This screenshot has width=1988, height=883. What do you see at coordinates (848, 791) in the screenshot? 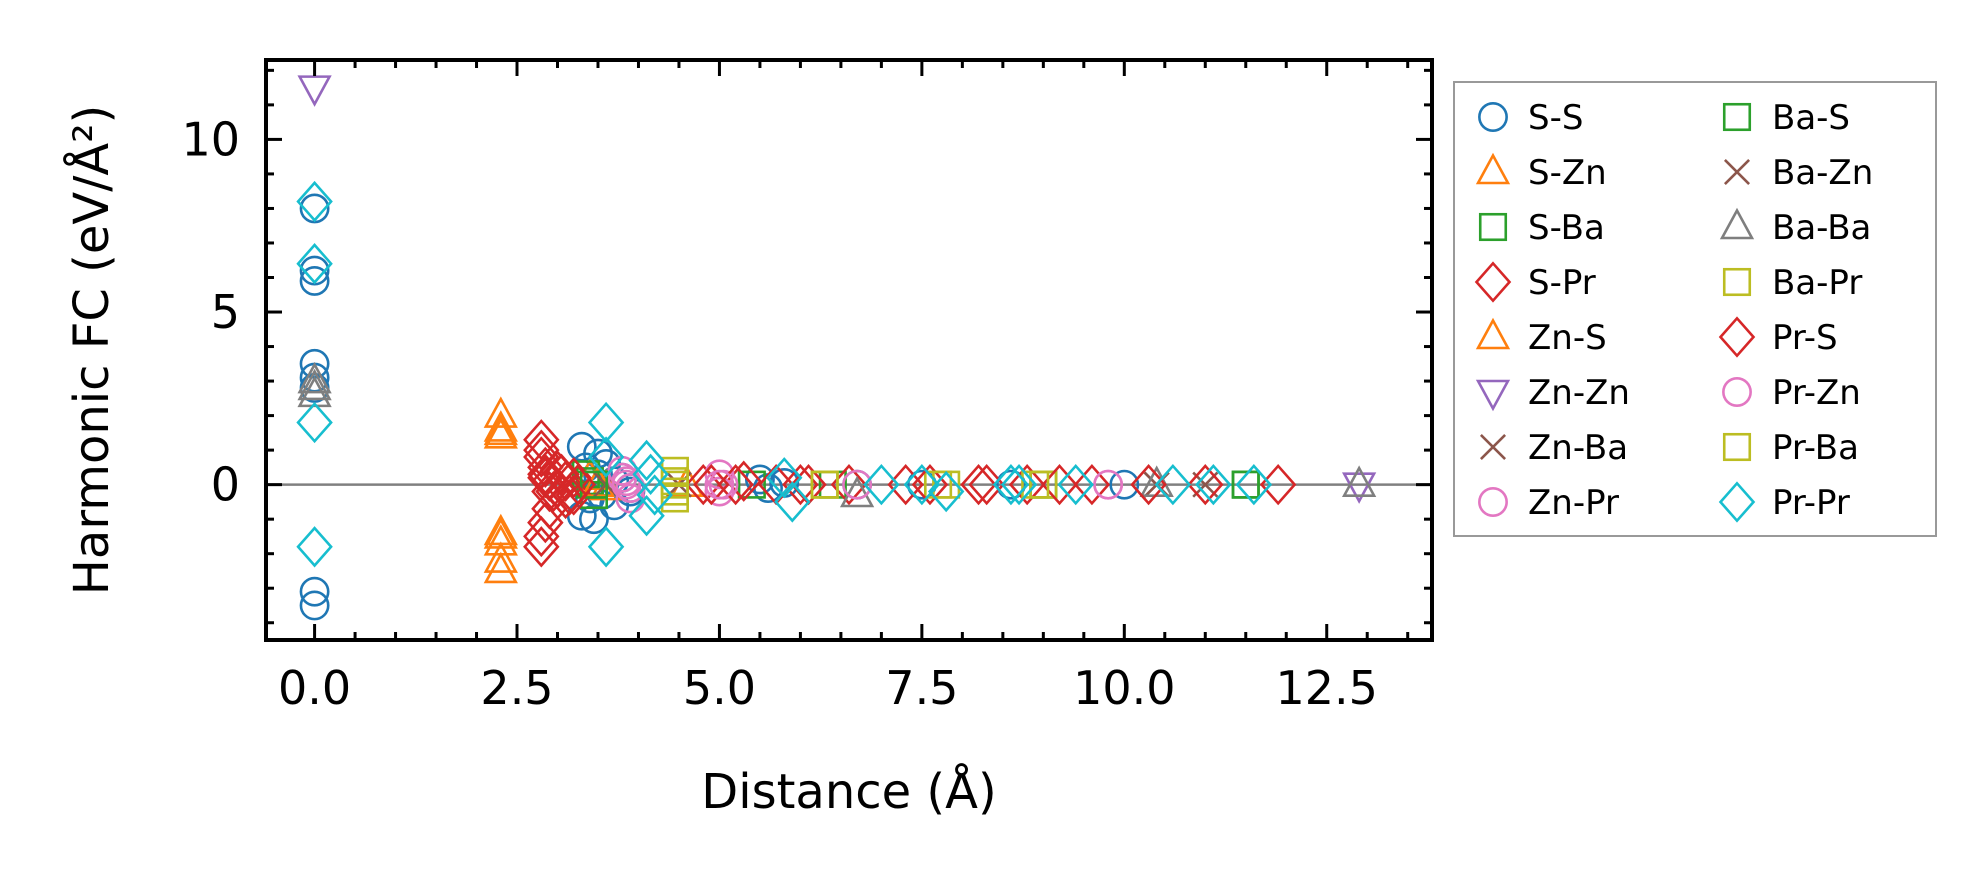
I see `x-axis-label: Distance (Å)` at bounding box center [848, 791].